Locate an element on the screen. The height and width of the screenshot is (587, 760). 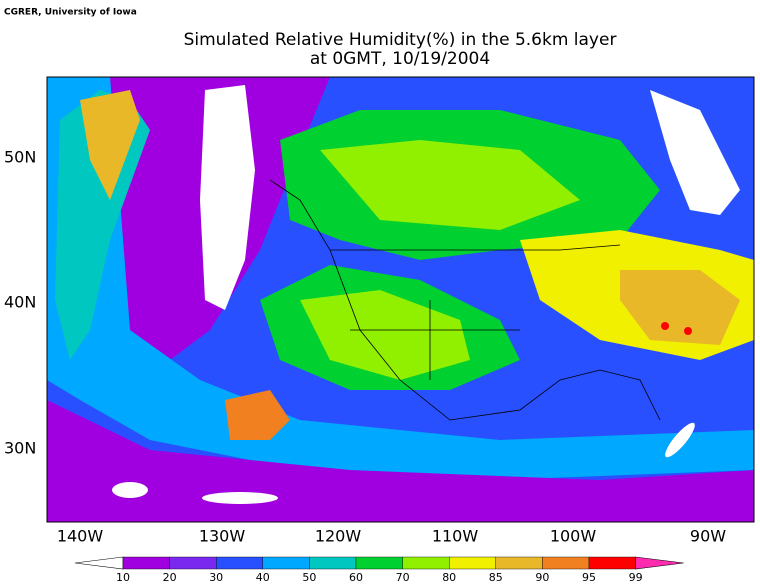
lon-label: 140W is located at coordinates (80, 536).